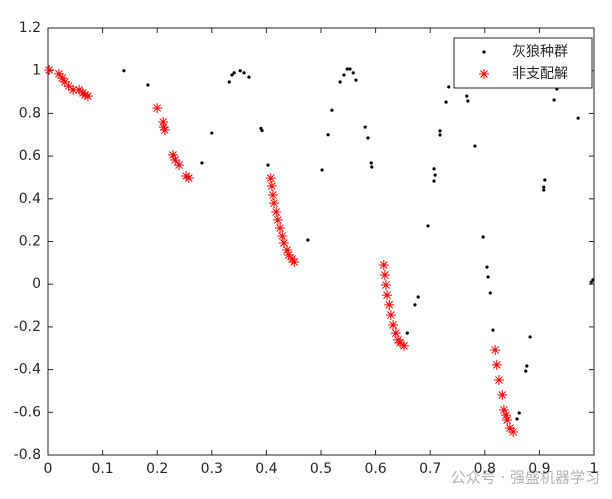  Describe the element at coordinates (539, 469) in the screenshot. I see `x-tick-label: 0.9` at that location.